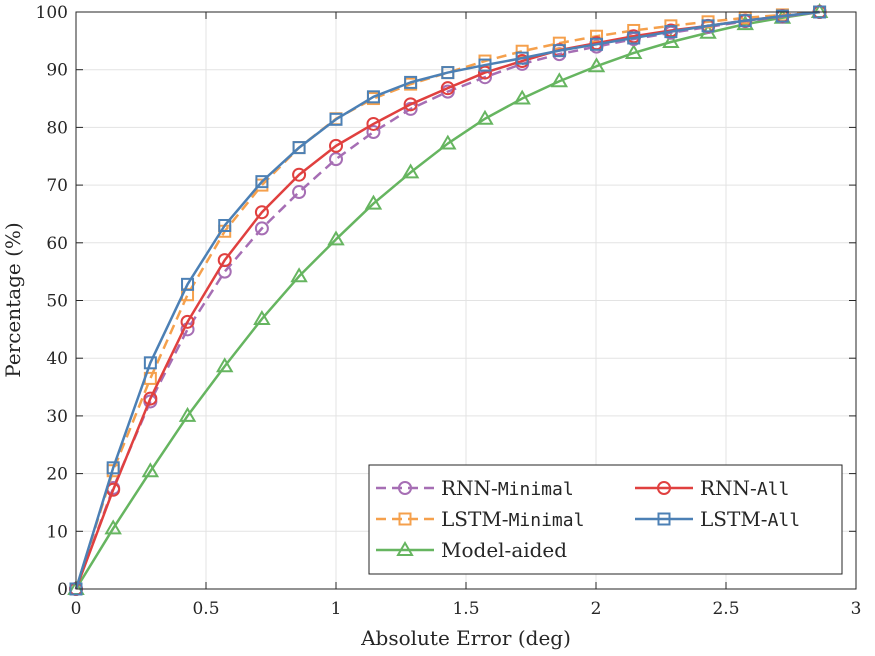 The width and height of the screenshot is (875, 656). What do you see at coordinates (57, 417) in the screenshot?
I see `y-tick-label: 30` at bounding box center [57, 417].